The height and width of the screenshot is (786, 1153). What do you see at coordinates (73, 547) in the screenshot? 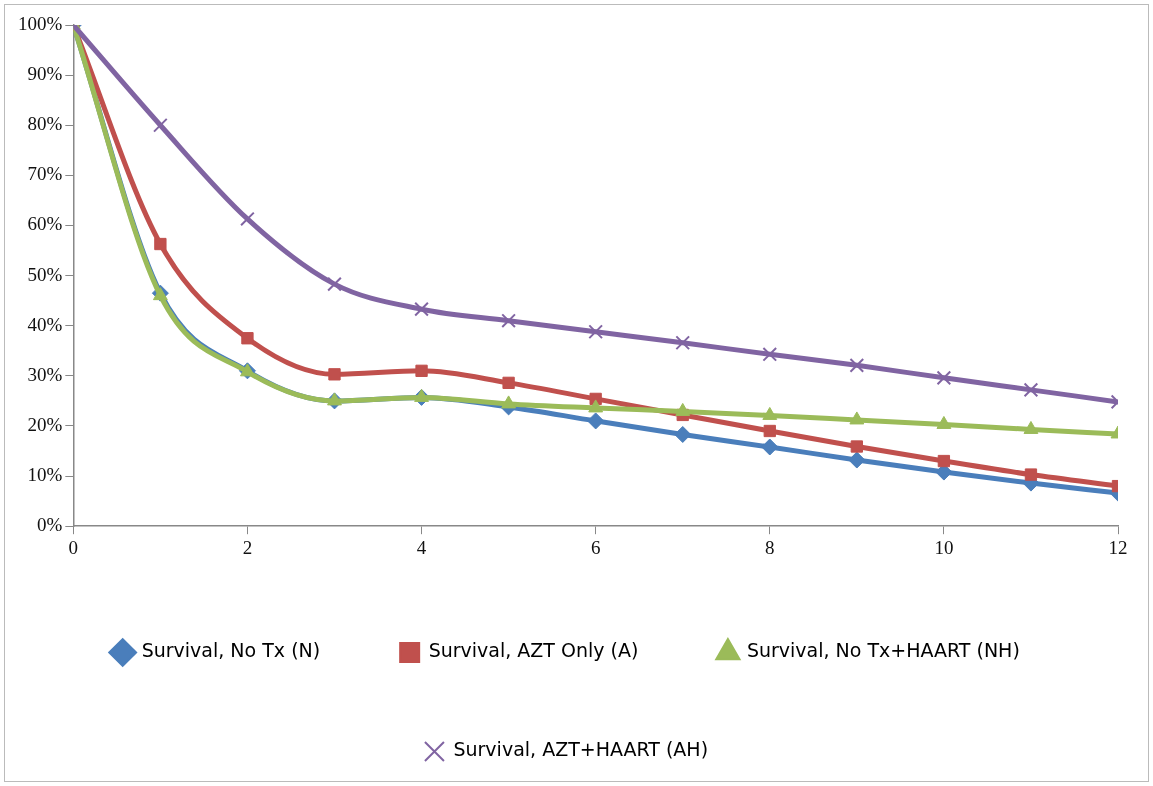
I see `x-tick-label: 0` at bounding box center [73, 547].